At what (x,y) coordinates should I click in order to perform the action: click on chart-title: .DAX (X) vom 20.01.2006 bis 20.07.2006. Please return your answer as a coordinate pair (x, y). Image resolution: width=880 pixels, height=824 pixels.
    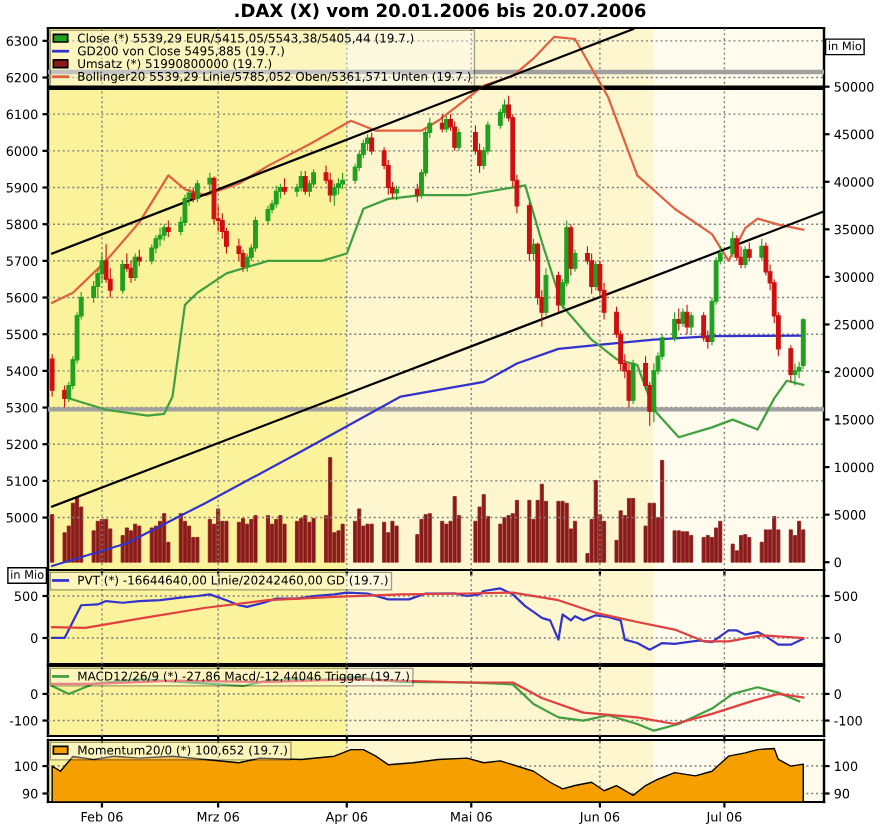
    Looking at the image, I should click on (440, 11).